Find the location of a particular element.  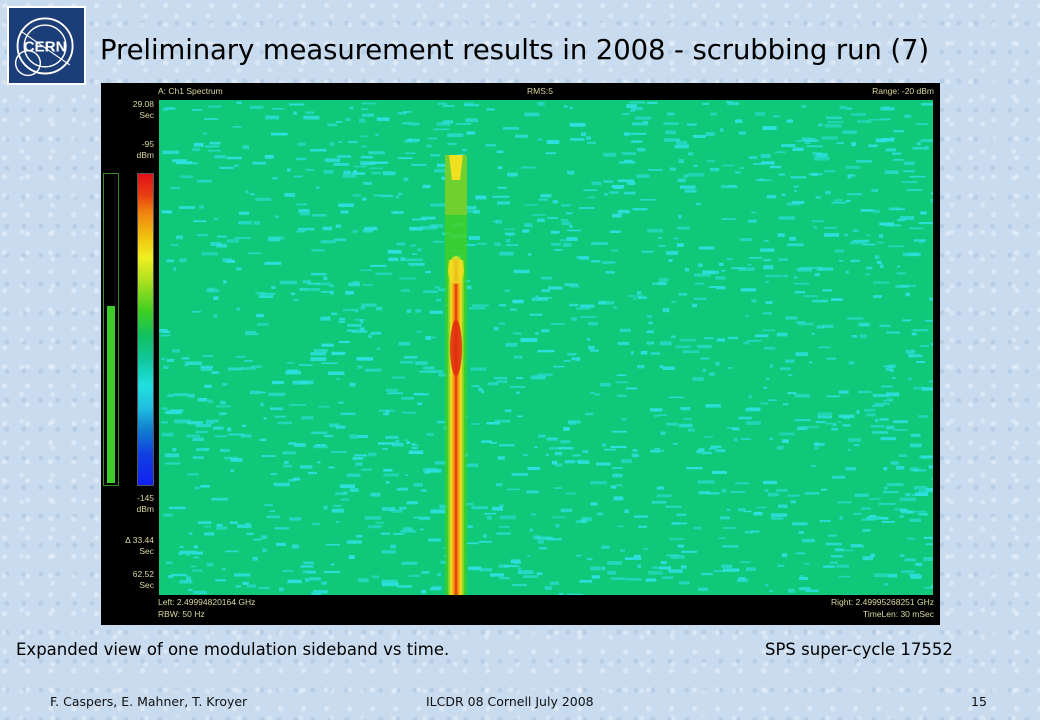

time-top-value: 29.08 is located at coordinates (143, 104).